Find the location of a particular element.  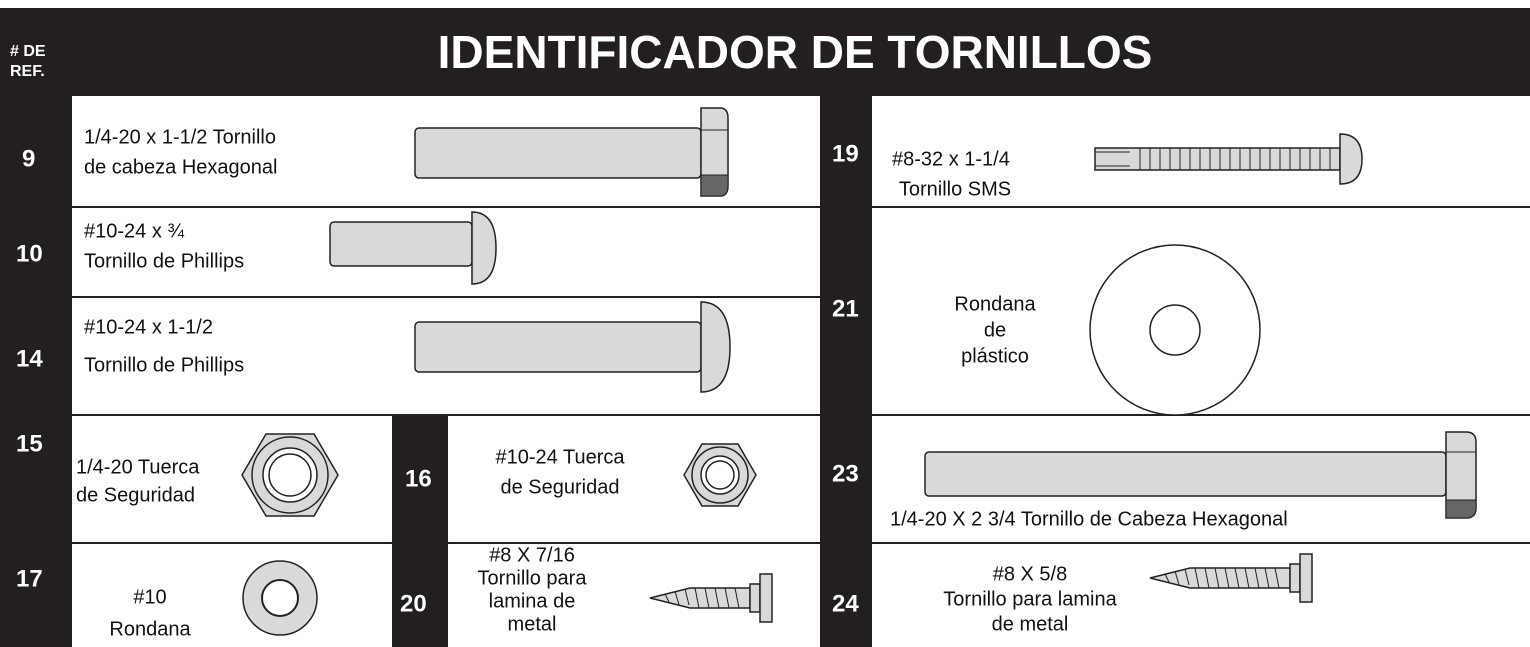

plastic-washer is located at coordinates (1175, 330).